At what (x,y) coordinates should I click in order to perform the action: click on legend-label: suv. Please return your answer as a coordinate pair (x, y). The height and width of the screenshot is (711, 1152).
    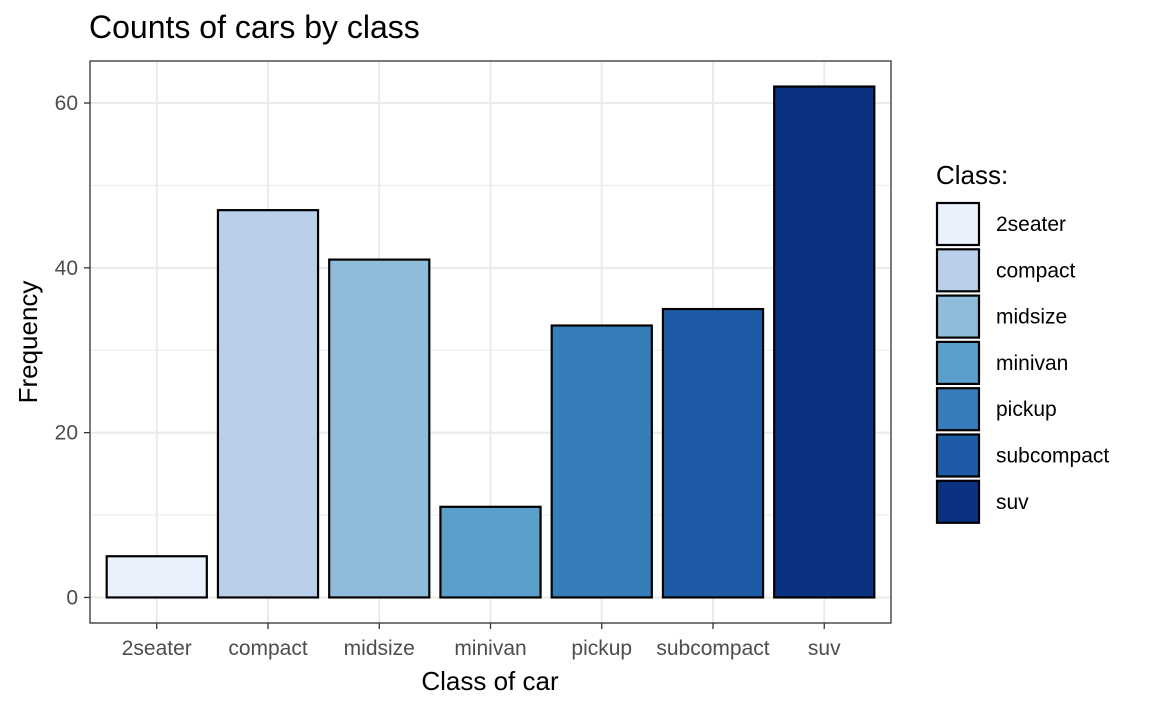
    Looking at the image, I should click on (1012, 502).